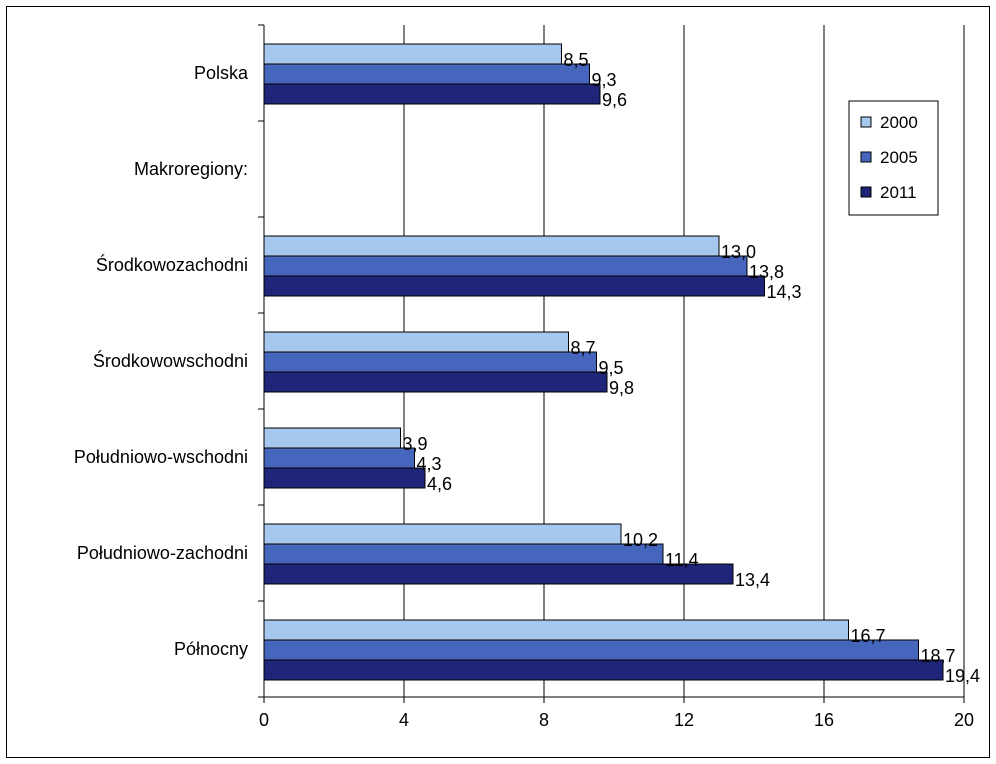  I want to click on data-label: 4,3, so click(429, 464).